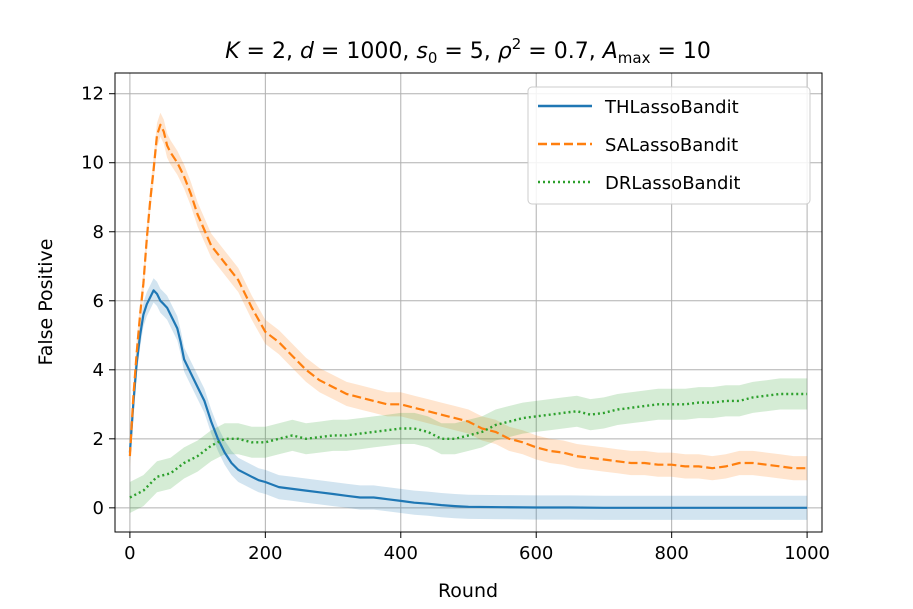 This screenshot has height=609, width=913. Describe the element at coordinates (98, 301) in the screenshot. I see `y-tick-label: 6` at that location.